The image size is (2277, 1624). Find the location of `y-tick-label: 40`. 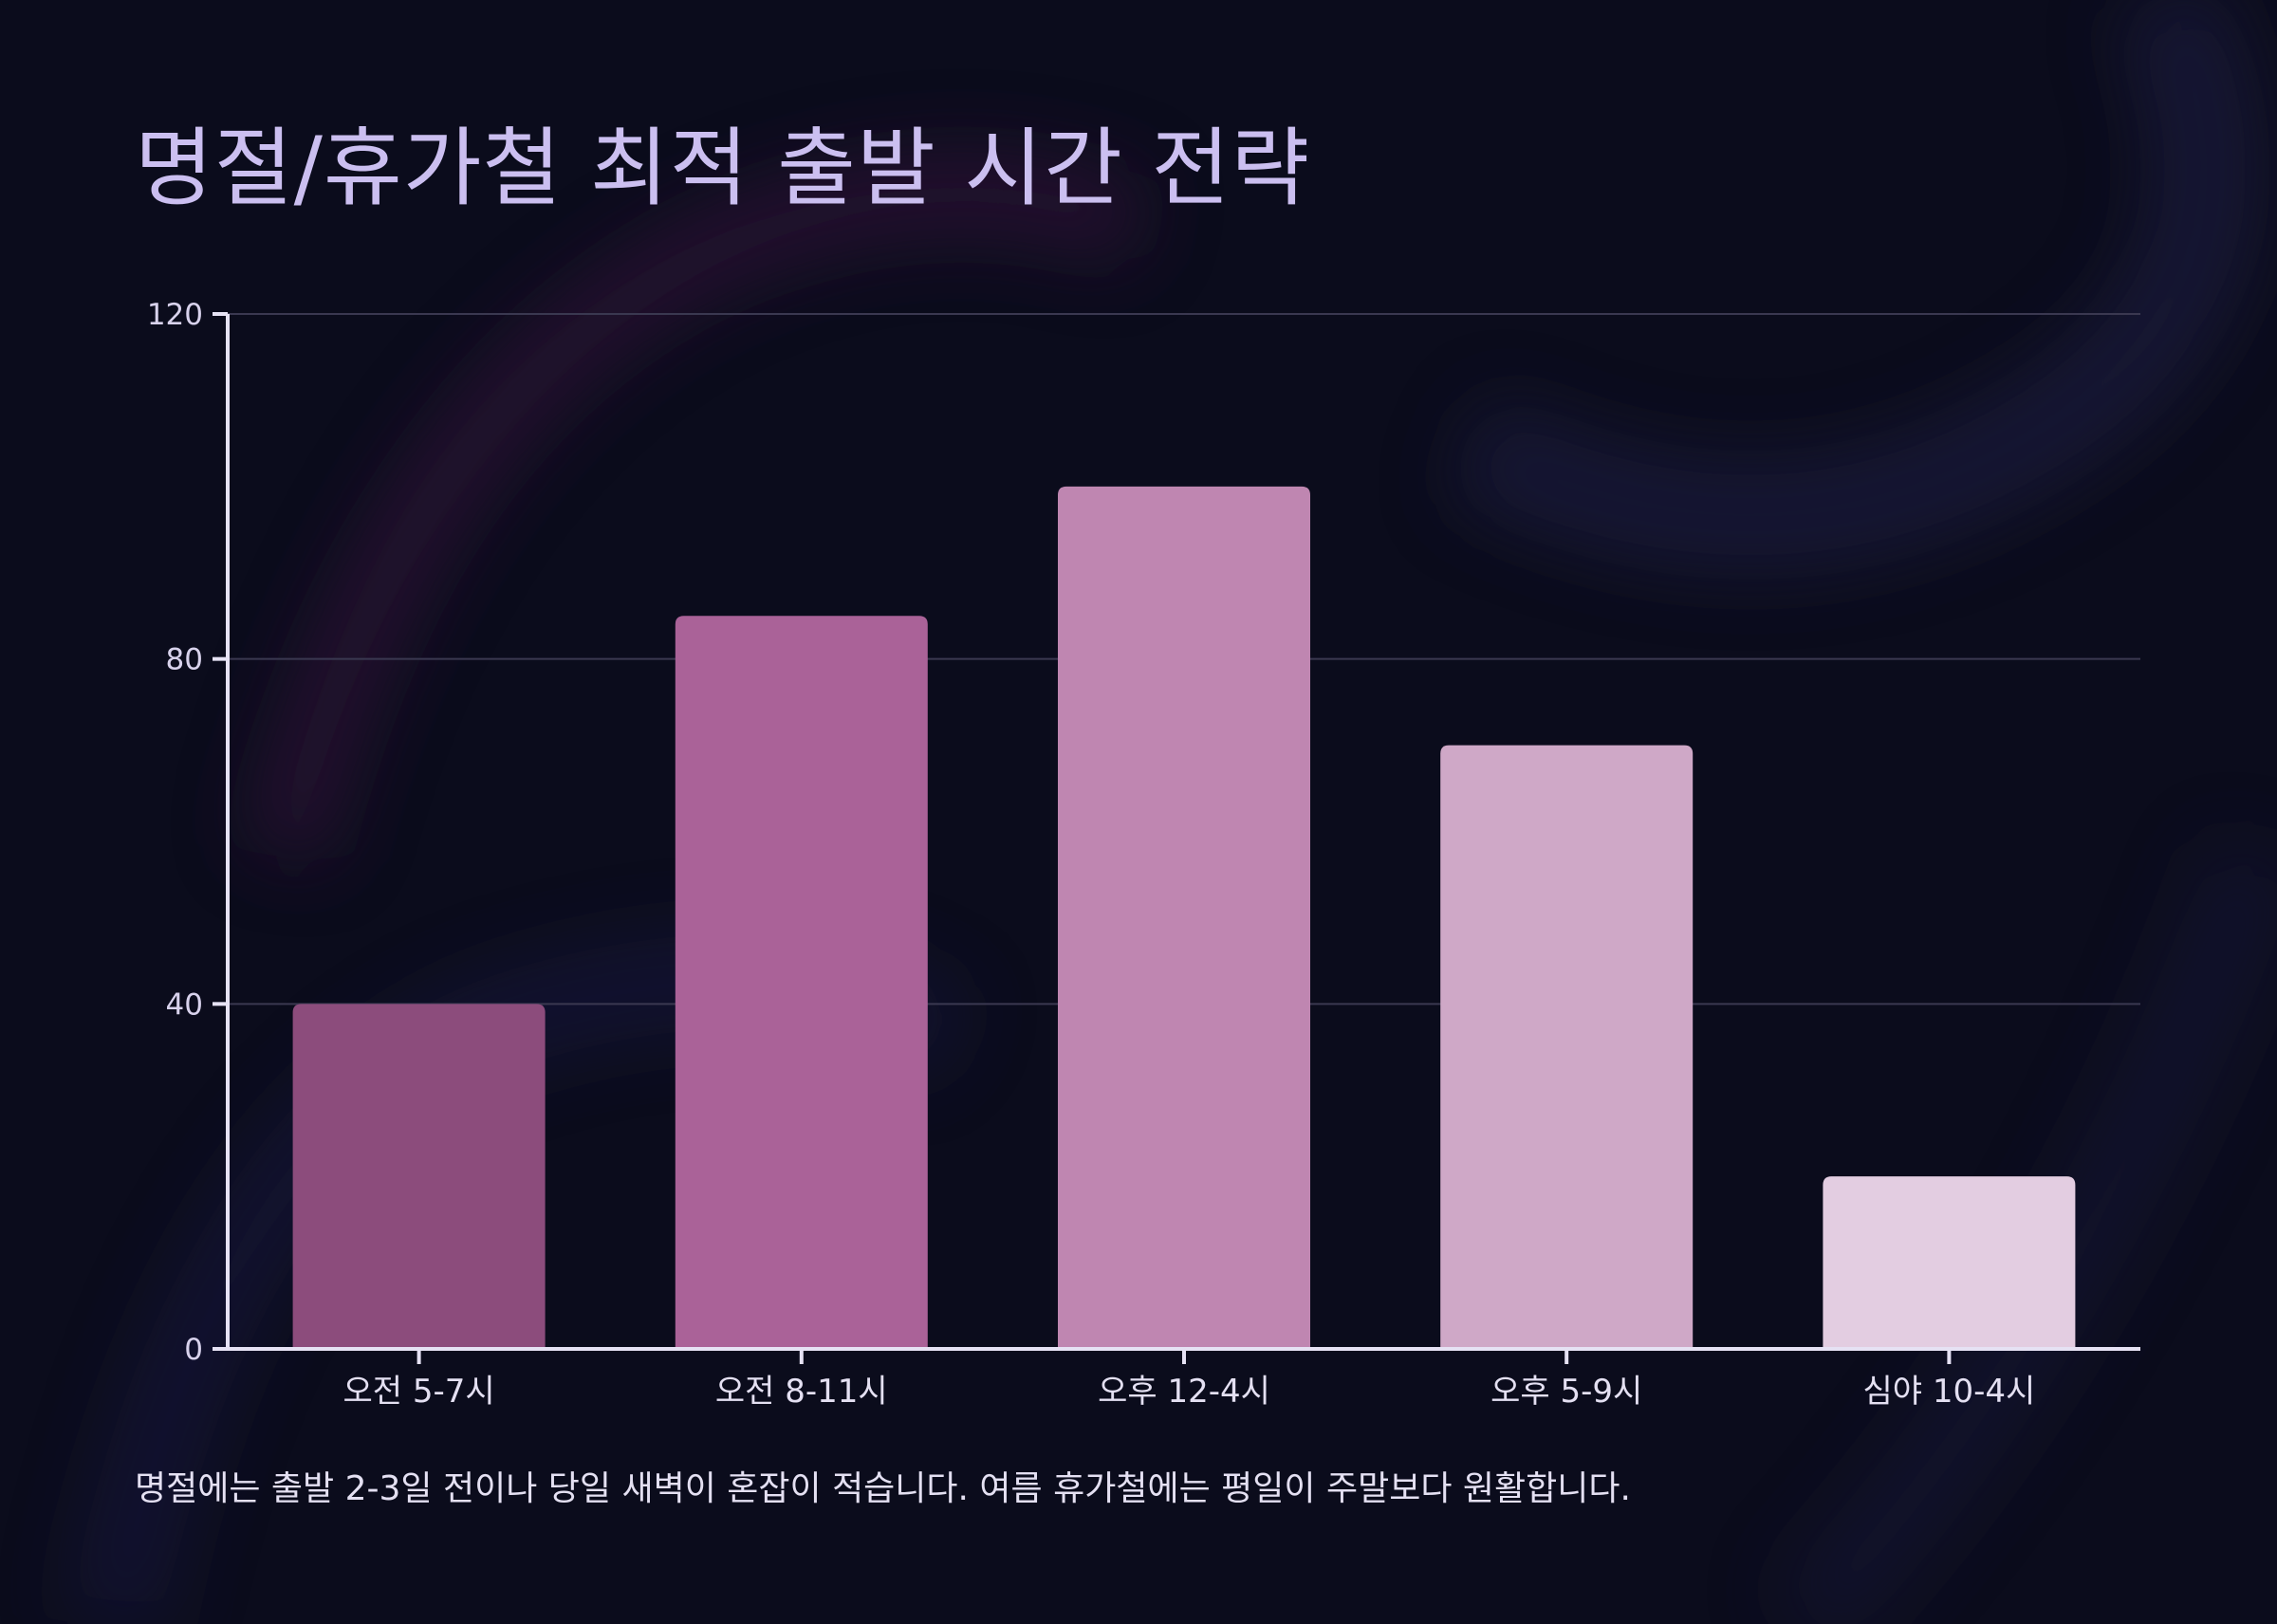

y-tick-label: 40 is located at coordinates (184, 1004).